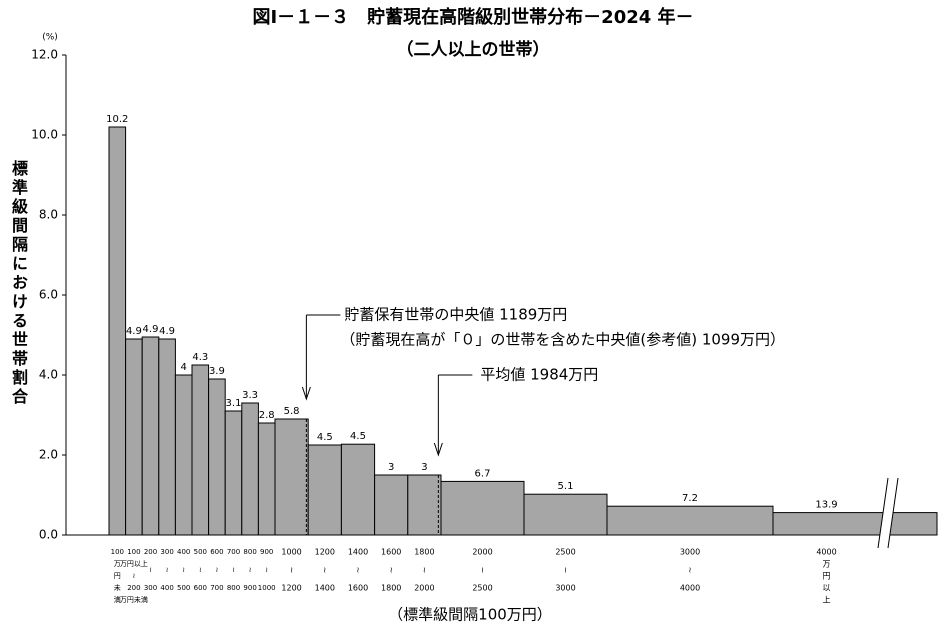 The height and width of the screenshot is (627, 946). Describe the element at coordinates (48, 455) in the screenshot. I see `y-tick-label: 2.0` at that location.